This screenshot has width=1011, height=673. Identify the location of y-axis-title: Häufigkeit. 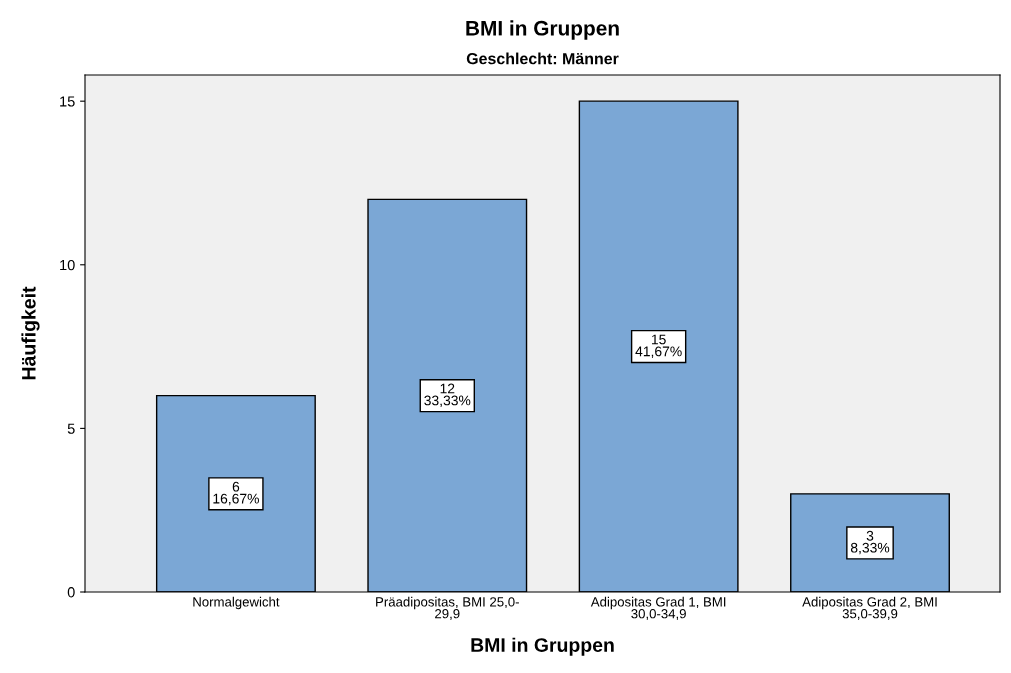
(30, 333).